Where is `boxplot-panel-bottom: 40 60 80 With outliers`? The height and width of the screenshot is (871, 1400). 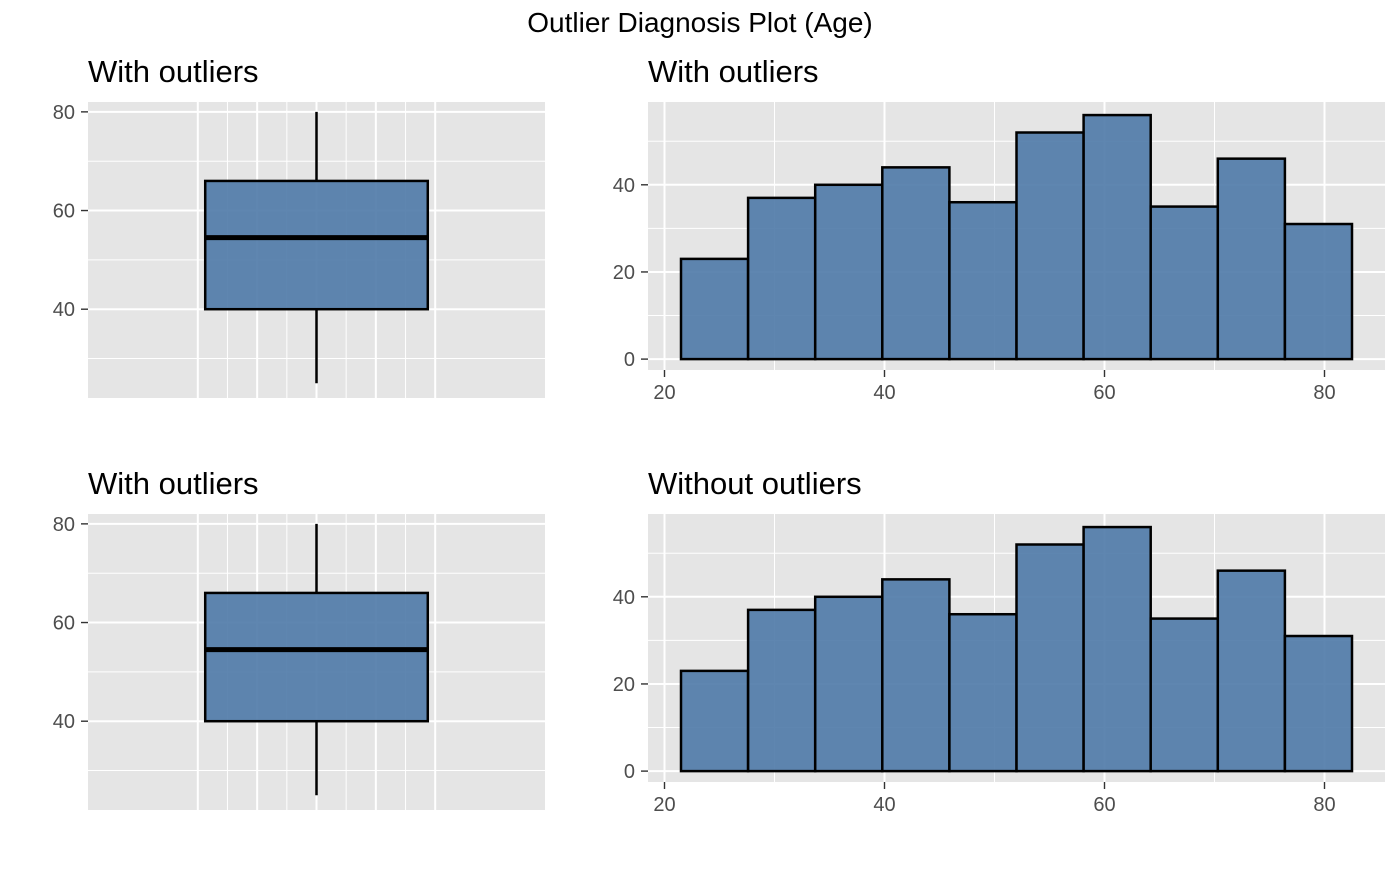 boxplot-panel-bottom: 40 60 80 With outliers is located at coordinates (299, 638).